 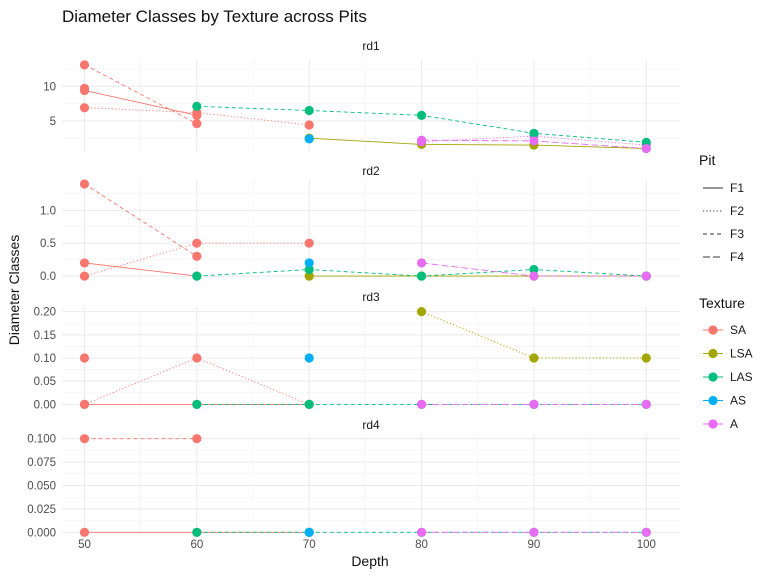 I want to click on y-tick-label: 0.15, so click(x=45, y=336).